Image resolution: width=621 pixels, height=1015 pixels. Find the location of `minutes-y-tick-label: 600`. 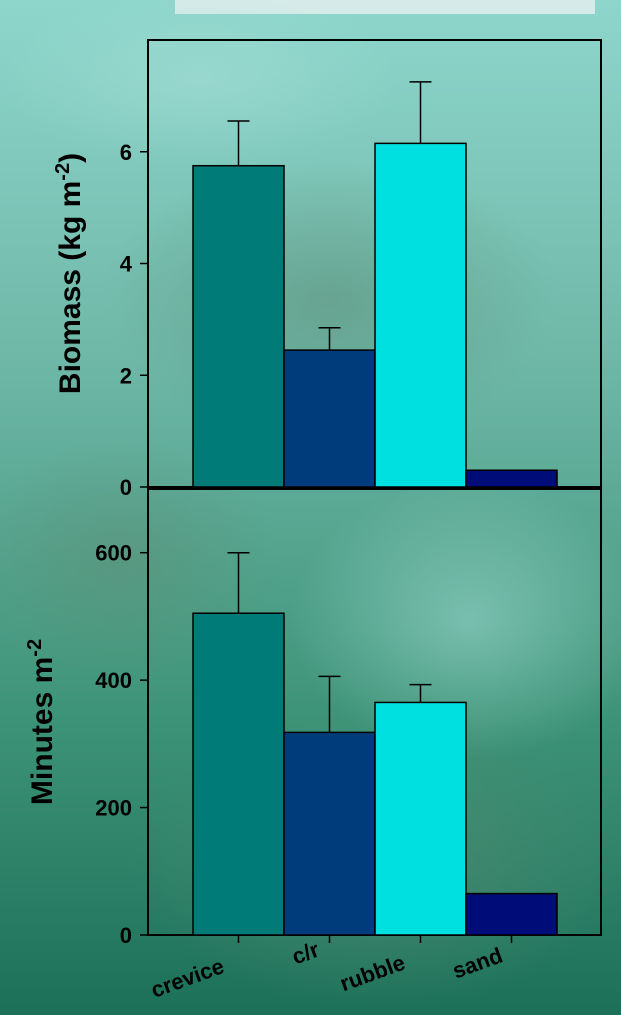

minutes-y-tick-label: 600 is located at coordinates (113, 553).